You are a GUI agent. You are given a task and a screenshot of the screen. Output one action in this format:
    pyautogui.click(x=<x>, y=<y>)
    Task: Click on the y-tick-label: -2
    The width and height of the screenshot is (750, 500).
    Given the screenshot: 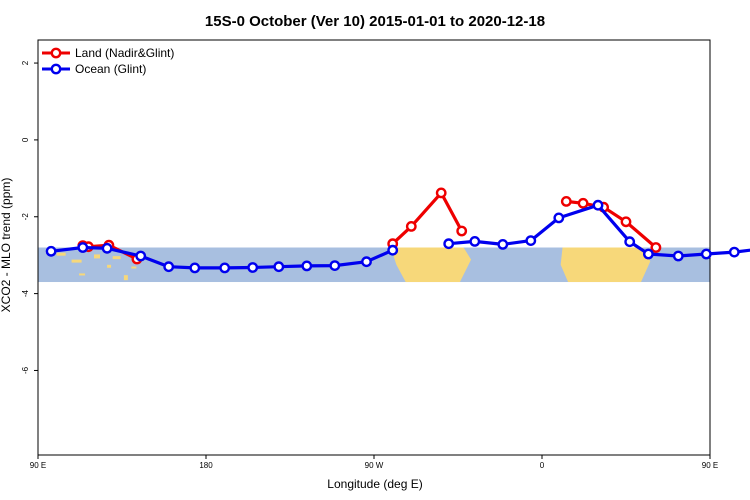 What is the action you would take?
    pyautogui.click(x=25, y=217)
    